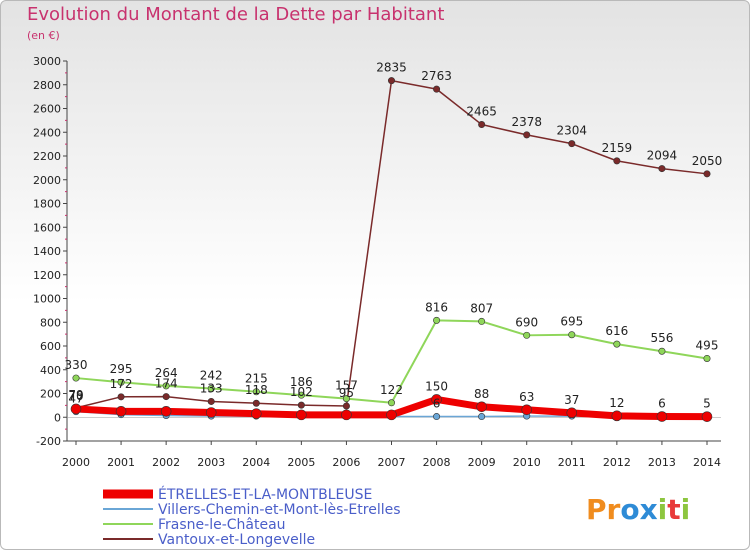 Image resolution: width=750 pixels, height=550 pixels. I want to click on data-label: 95, so click(346, 393).